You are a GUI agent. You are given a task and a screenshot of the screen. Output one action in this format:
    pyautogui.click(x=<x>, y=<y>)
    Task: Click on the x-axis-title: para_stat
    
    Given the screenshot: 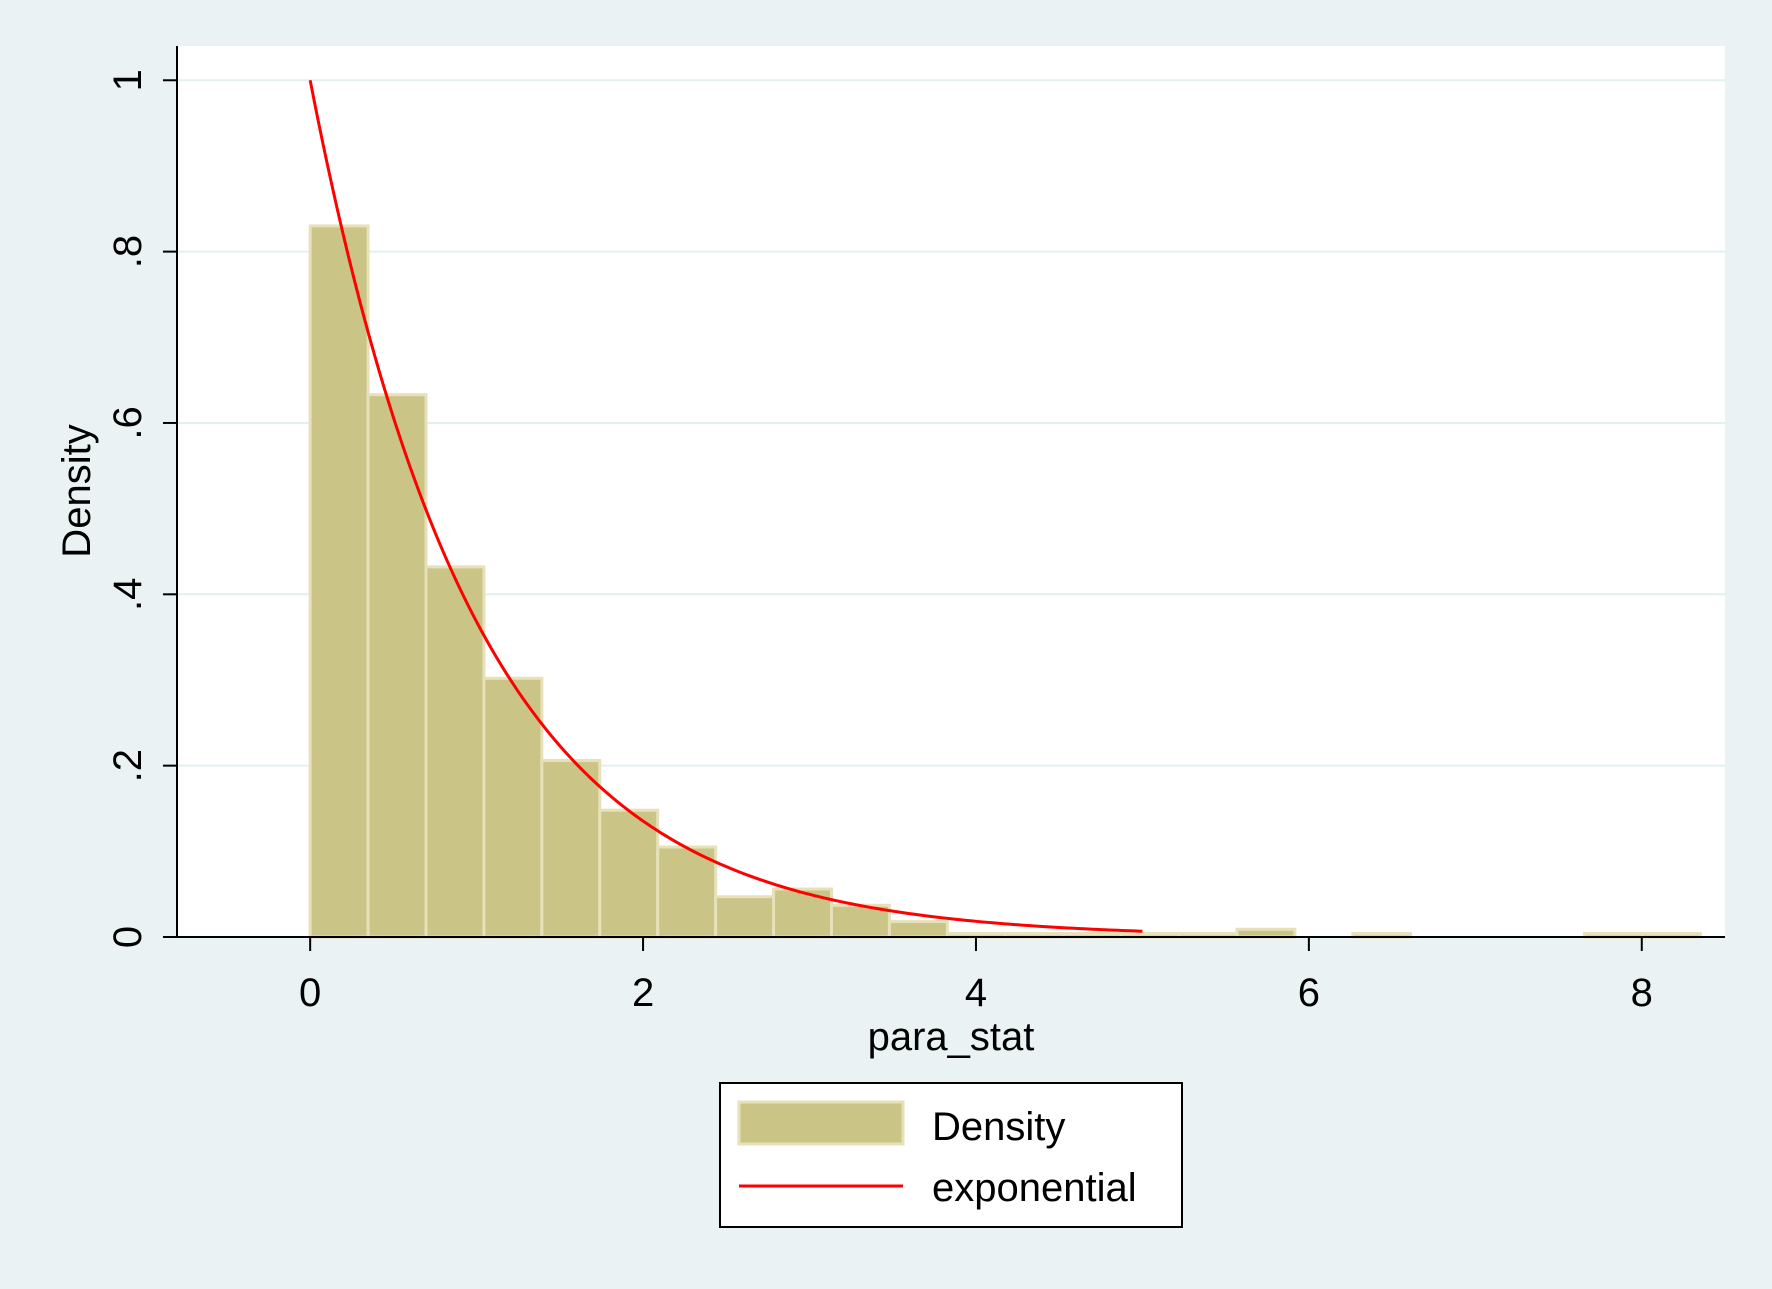 What is the action you would take?
    pyautogui.click(x=951, y=1037)
    